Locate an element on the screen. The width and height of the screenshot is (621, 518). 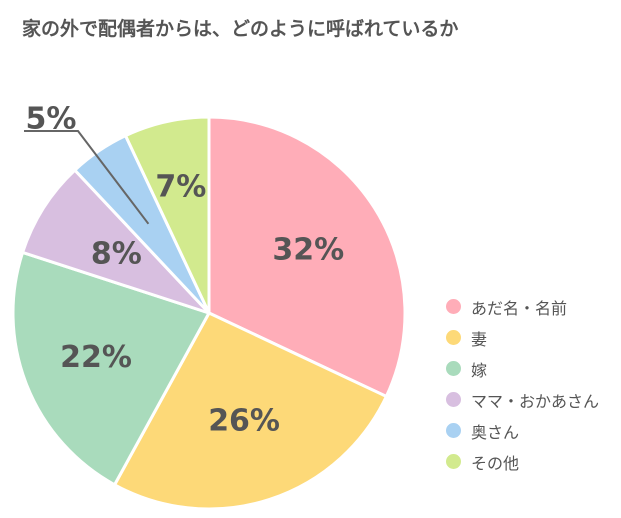
legend-label: 嫁 is located at coordinates (479, 370).